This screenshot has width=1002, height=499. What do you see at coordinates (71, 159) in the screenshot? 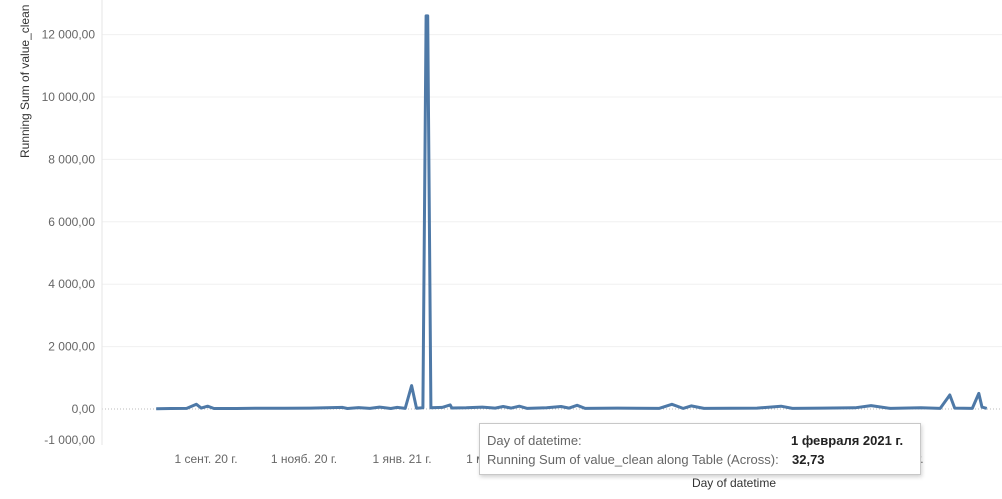
I see `y-tick-label: 8 000,00` at bounding box center [71, 159].